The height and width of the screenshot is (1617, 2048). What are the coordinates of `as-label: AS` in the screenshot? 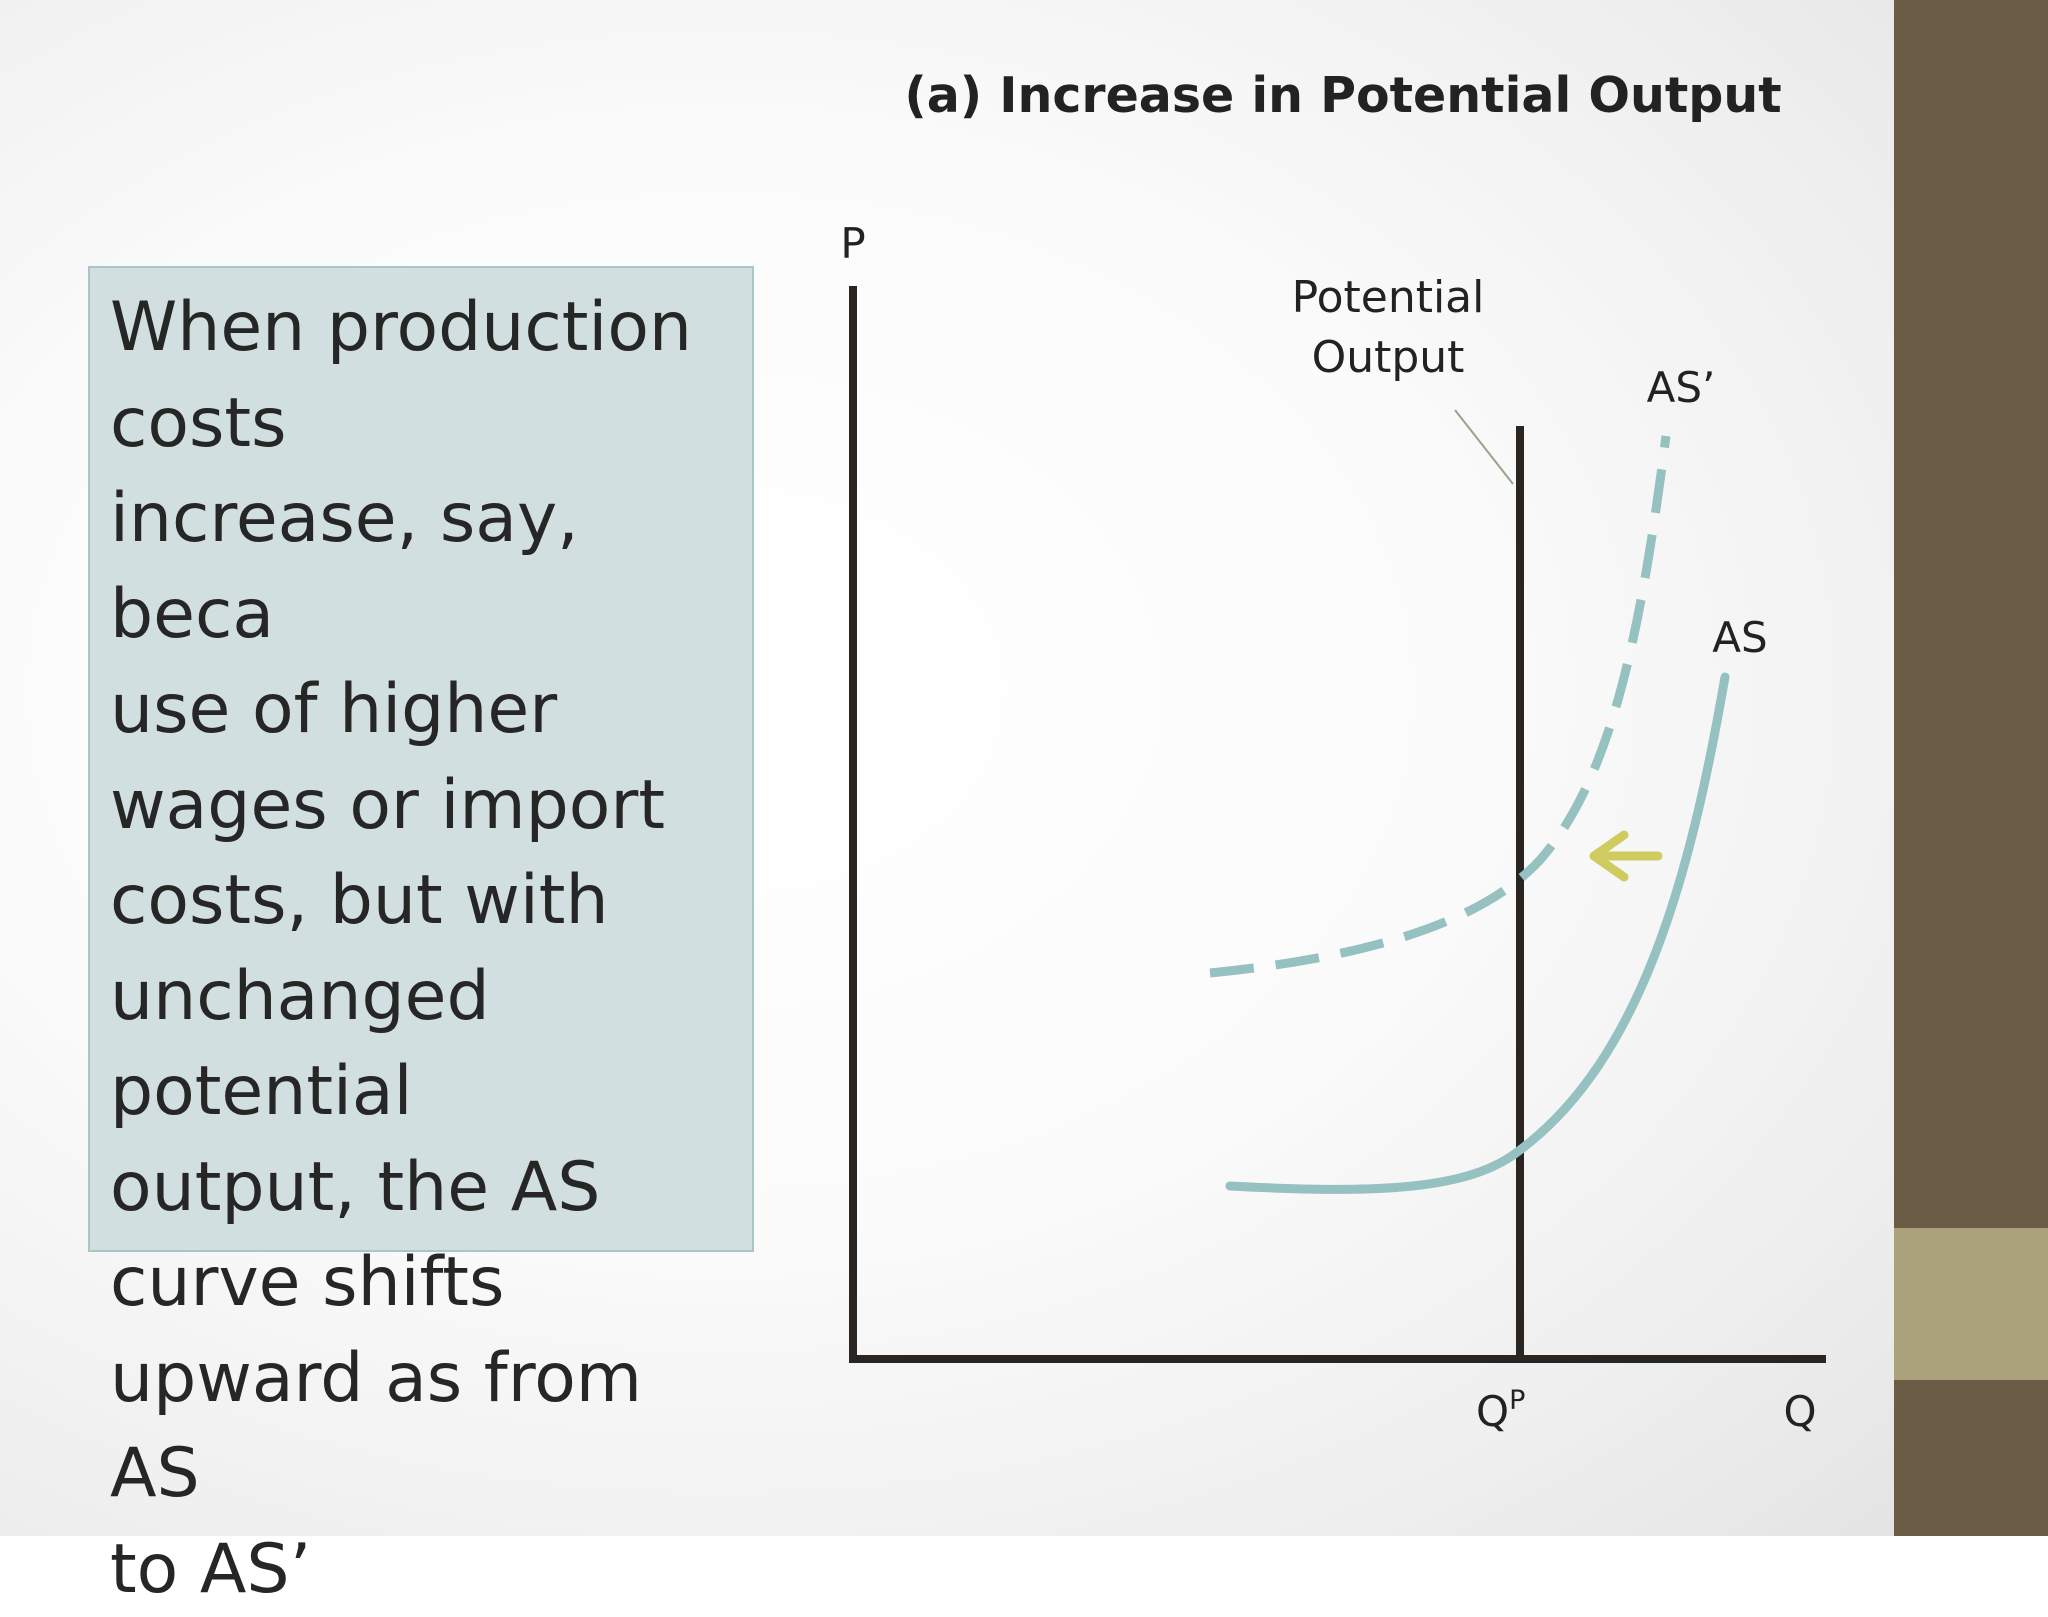 It's located at (1739, 637).